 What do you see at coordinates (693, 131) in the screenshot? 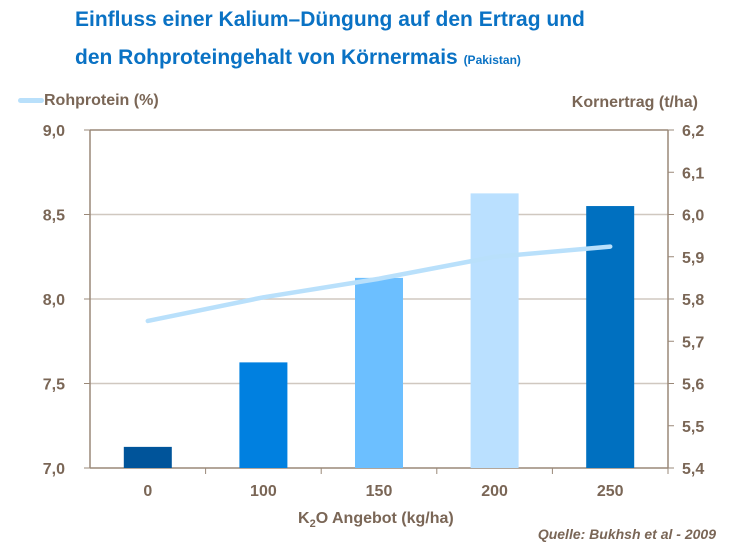
I see `right-tick-label: 6,2` at bounding box center [693, 131].